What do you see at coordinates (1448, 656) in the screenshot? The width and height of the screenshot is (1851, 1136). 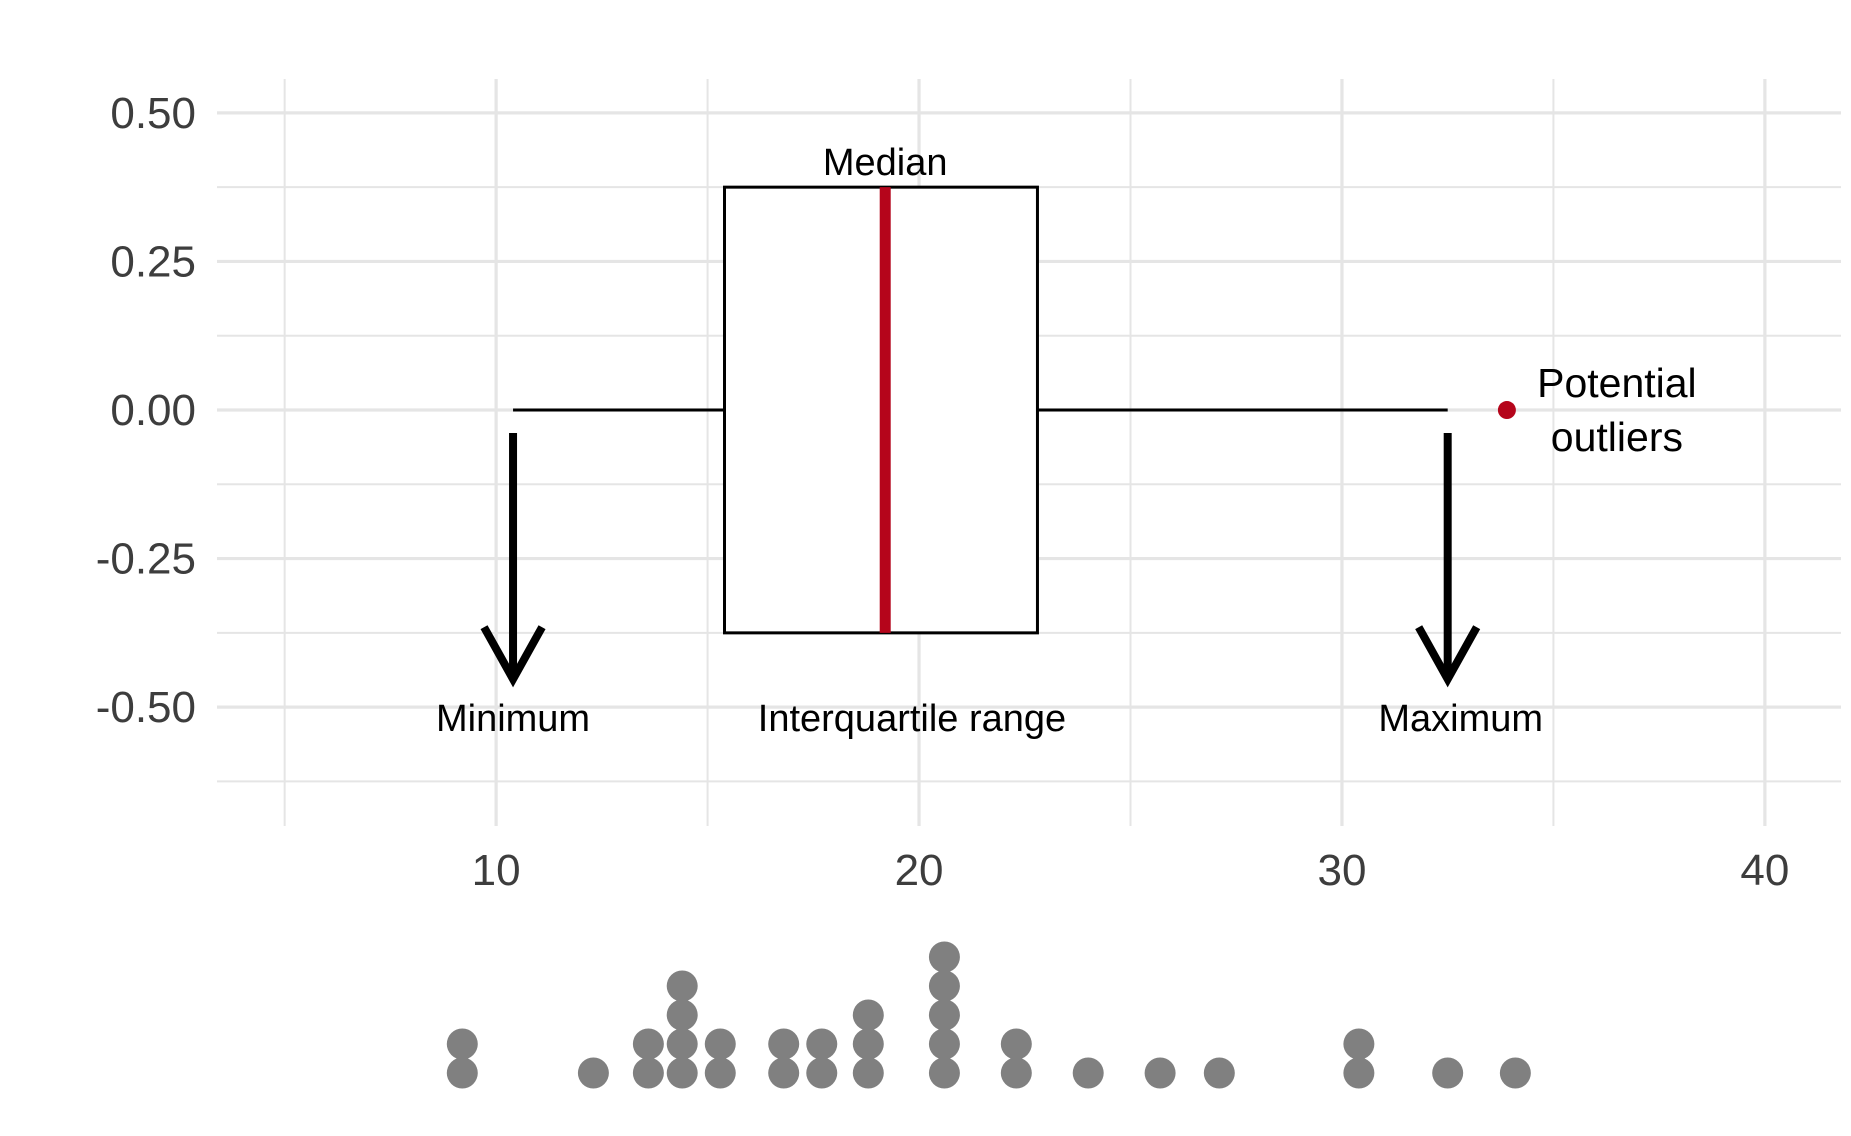 I see `maximum-arrow-head` at bounding box center [1448, 656].